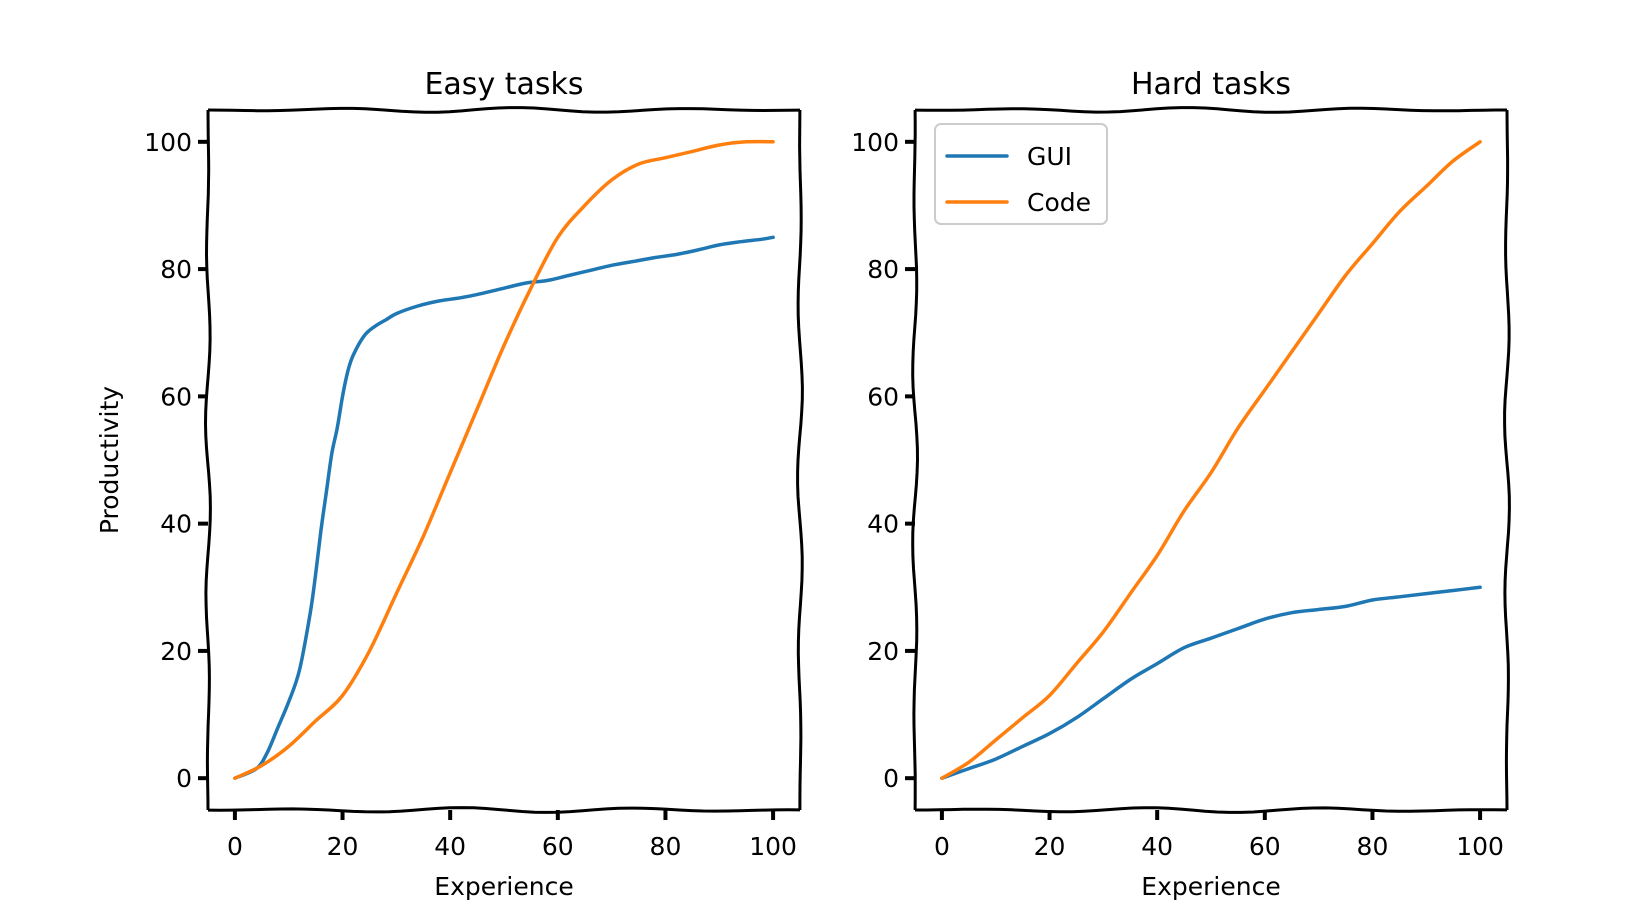  Describe the element at coordinates (1021, 174) in the screenshot. I see `legend-box` at that location.